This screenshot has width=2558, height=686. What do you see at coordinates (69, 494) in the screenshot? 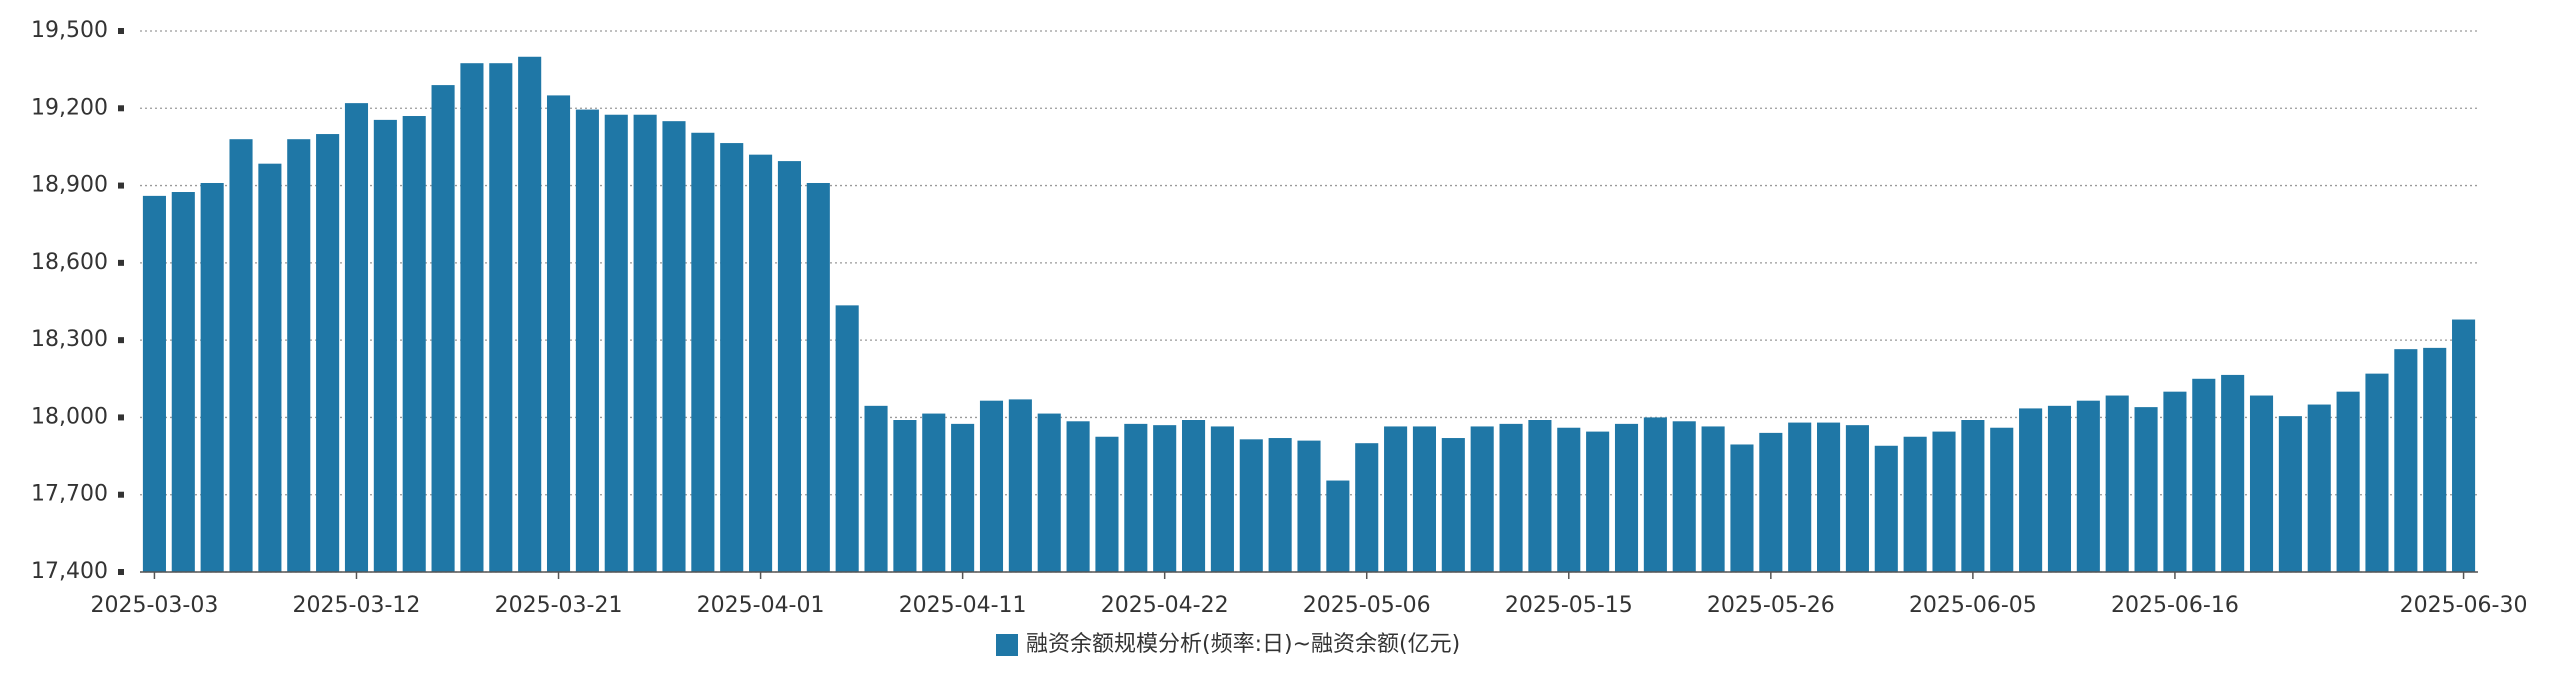
I see `y-tick-label: 17,700` at bounding box center [69, 494].